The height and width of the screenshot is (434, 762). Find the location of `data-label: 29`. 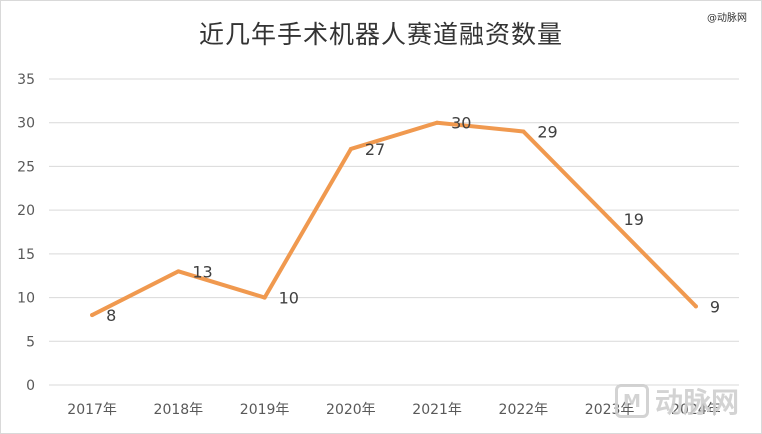

data-label: 29 is located at coordinates (547, 131).